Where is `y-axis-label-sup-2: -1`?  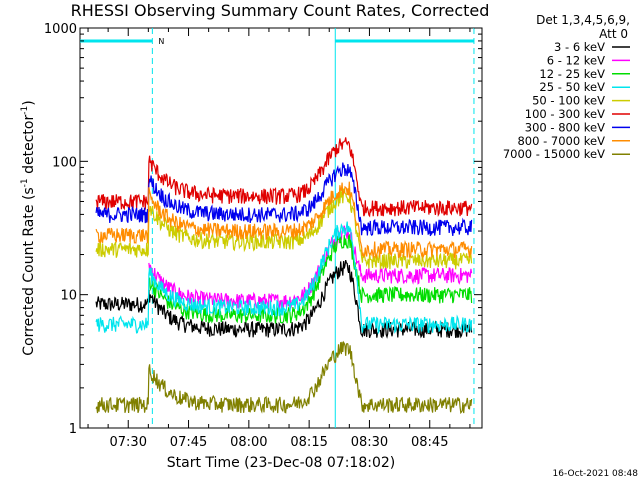 y-axis-label-sup-2: -1 is located at coordinates (25, 110).